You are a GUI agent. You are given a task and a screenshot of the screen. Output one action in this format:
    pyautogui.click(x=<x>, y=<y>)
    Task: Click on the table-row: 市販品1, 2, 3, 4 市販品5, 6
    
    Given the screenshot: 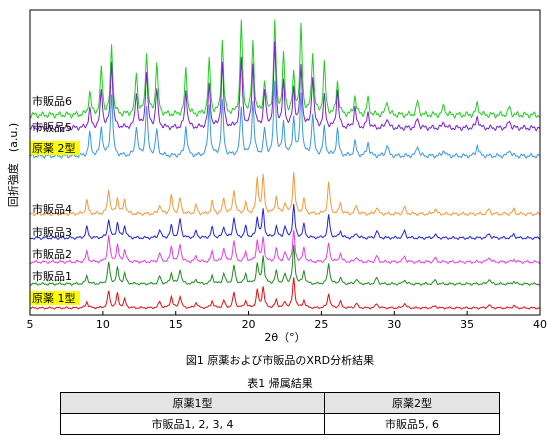 What is the action you would take?
    pyautogui.click(x=279, y=424)
    